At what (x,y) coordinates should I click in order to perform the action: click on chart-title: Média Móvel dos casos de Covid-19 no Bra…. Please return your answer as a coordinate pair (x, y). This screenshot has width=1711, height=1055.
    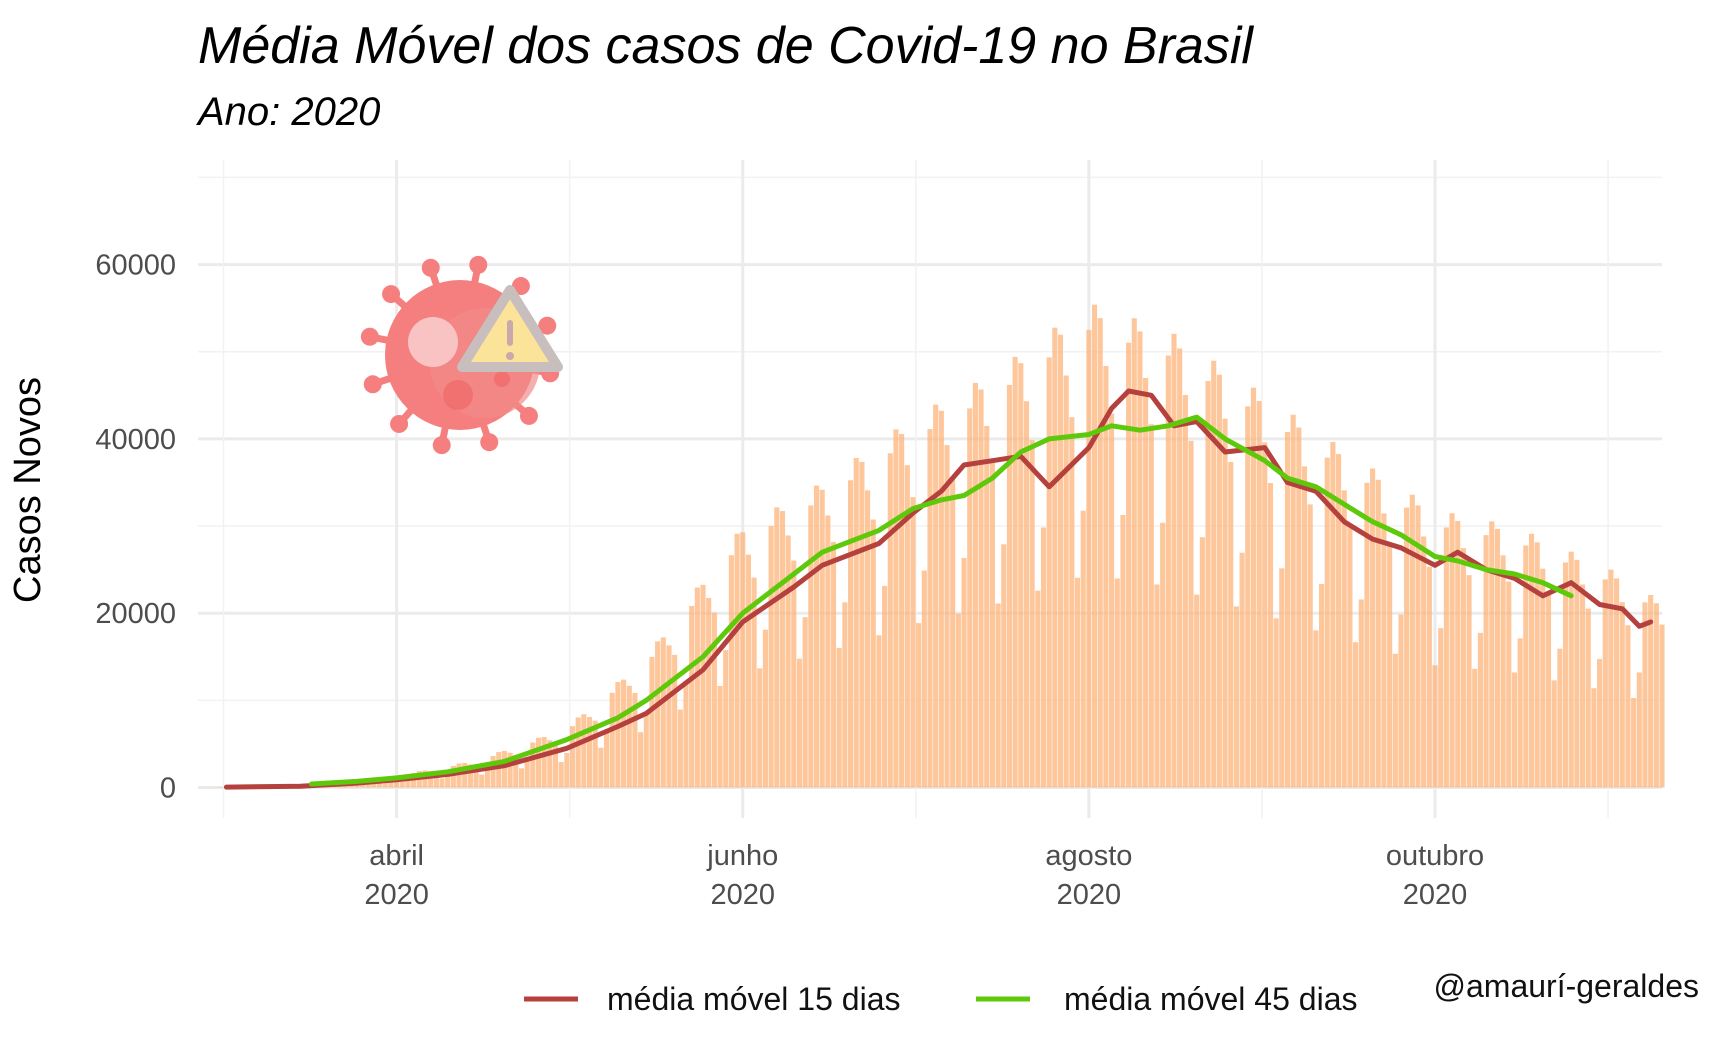
    Looking at the image, I should click on (725, 46).